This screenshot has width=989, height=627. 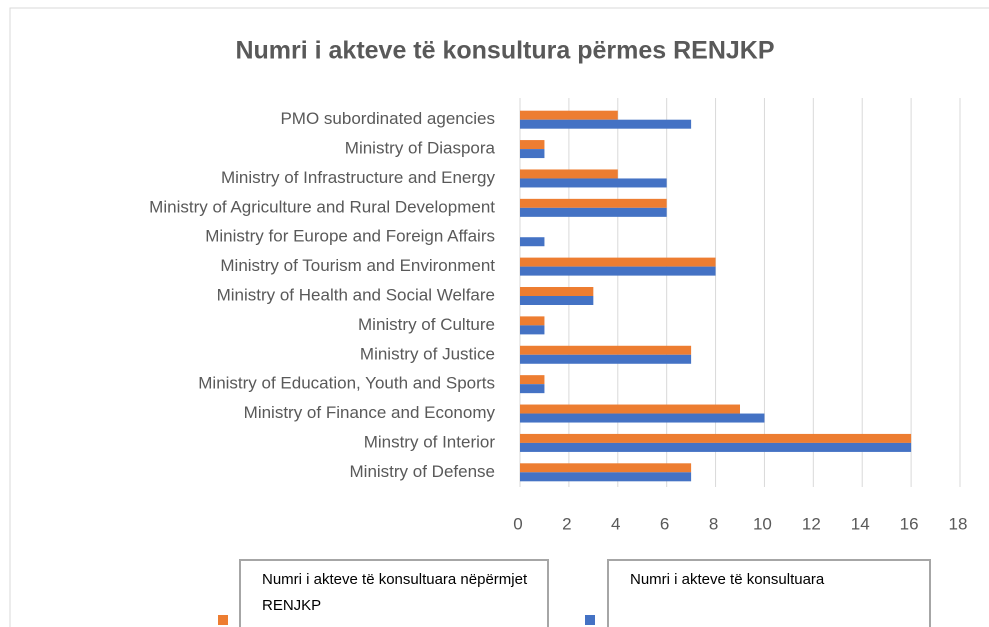 I want to click on y-tick-label: Ministry of Education, Youth and Sports, so click(x=346, y=383).